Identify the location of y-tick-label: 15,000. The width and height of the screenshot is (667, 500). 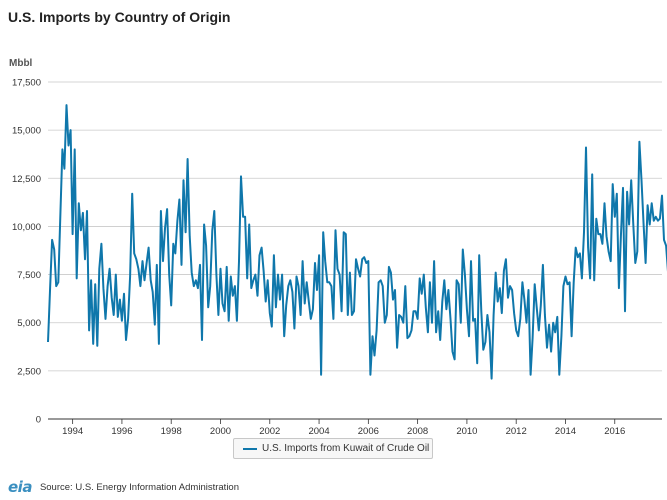
(26, 131).